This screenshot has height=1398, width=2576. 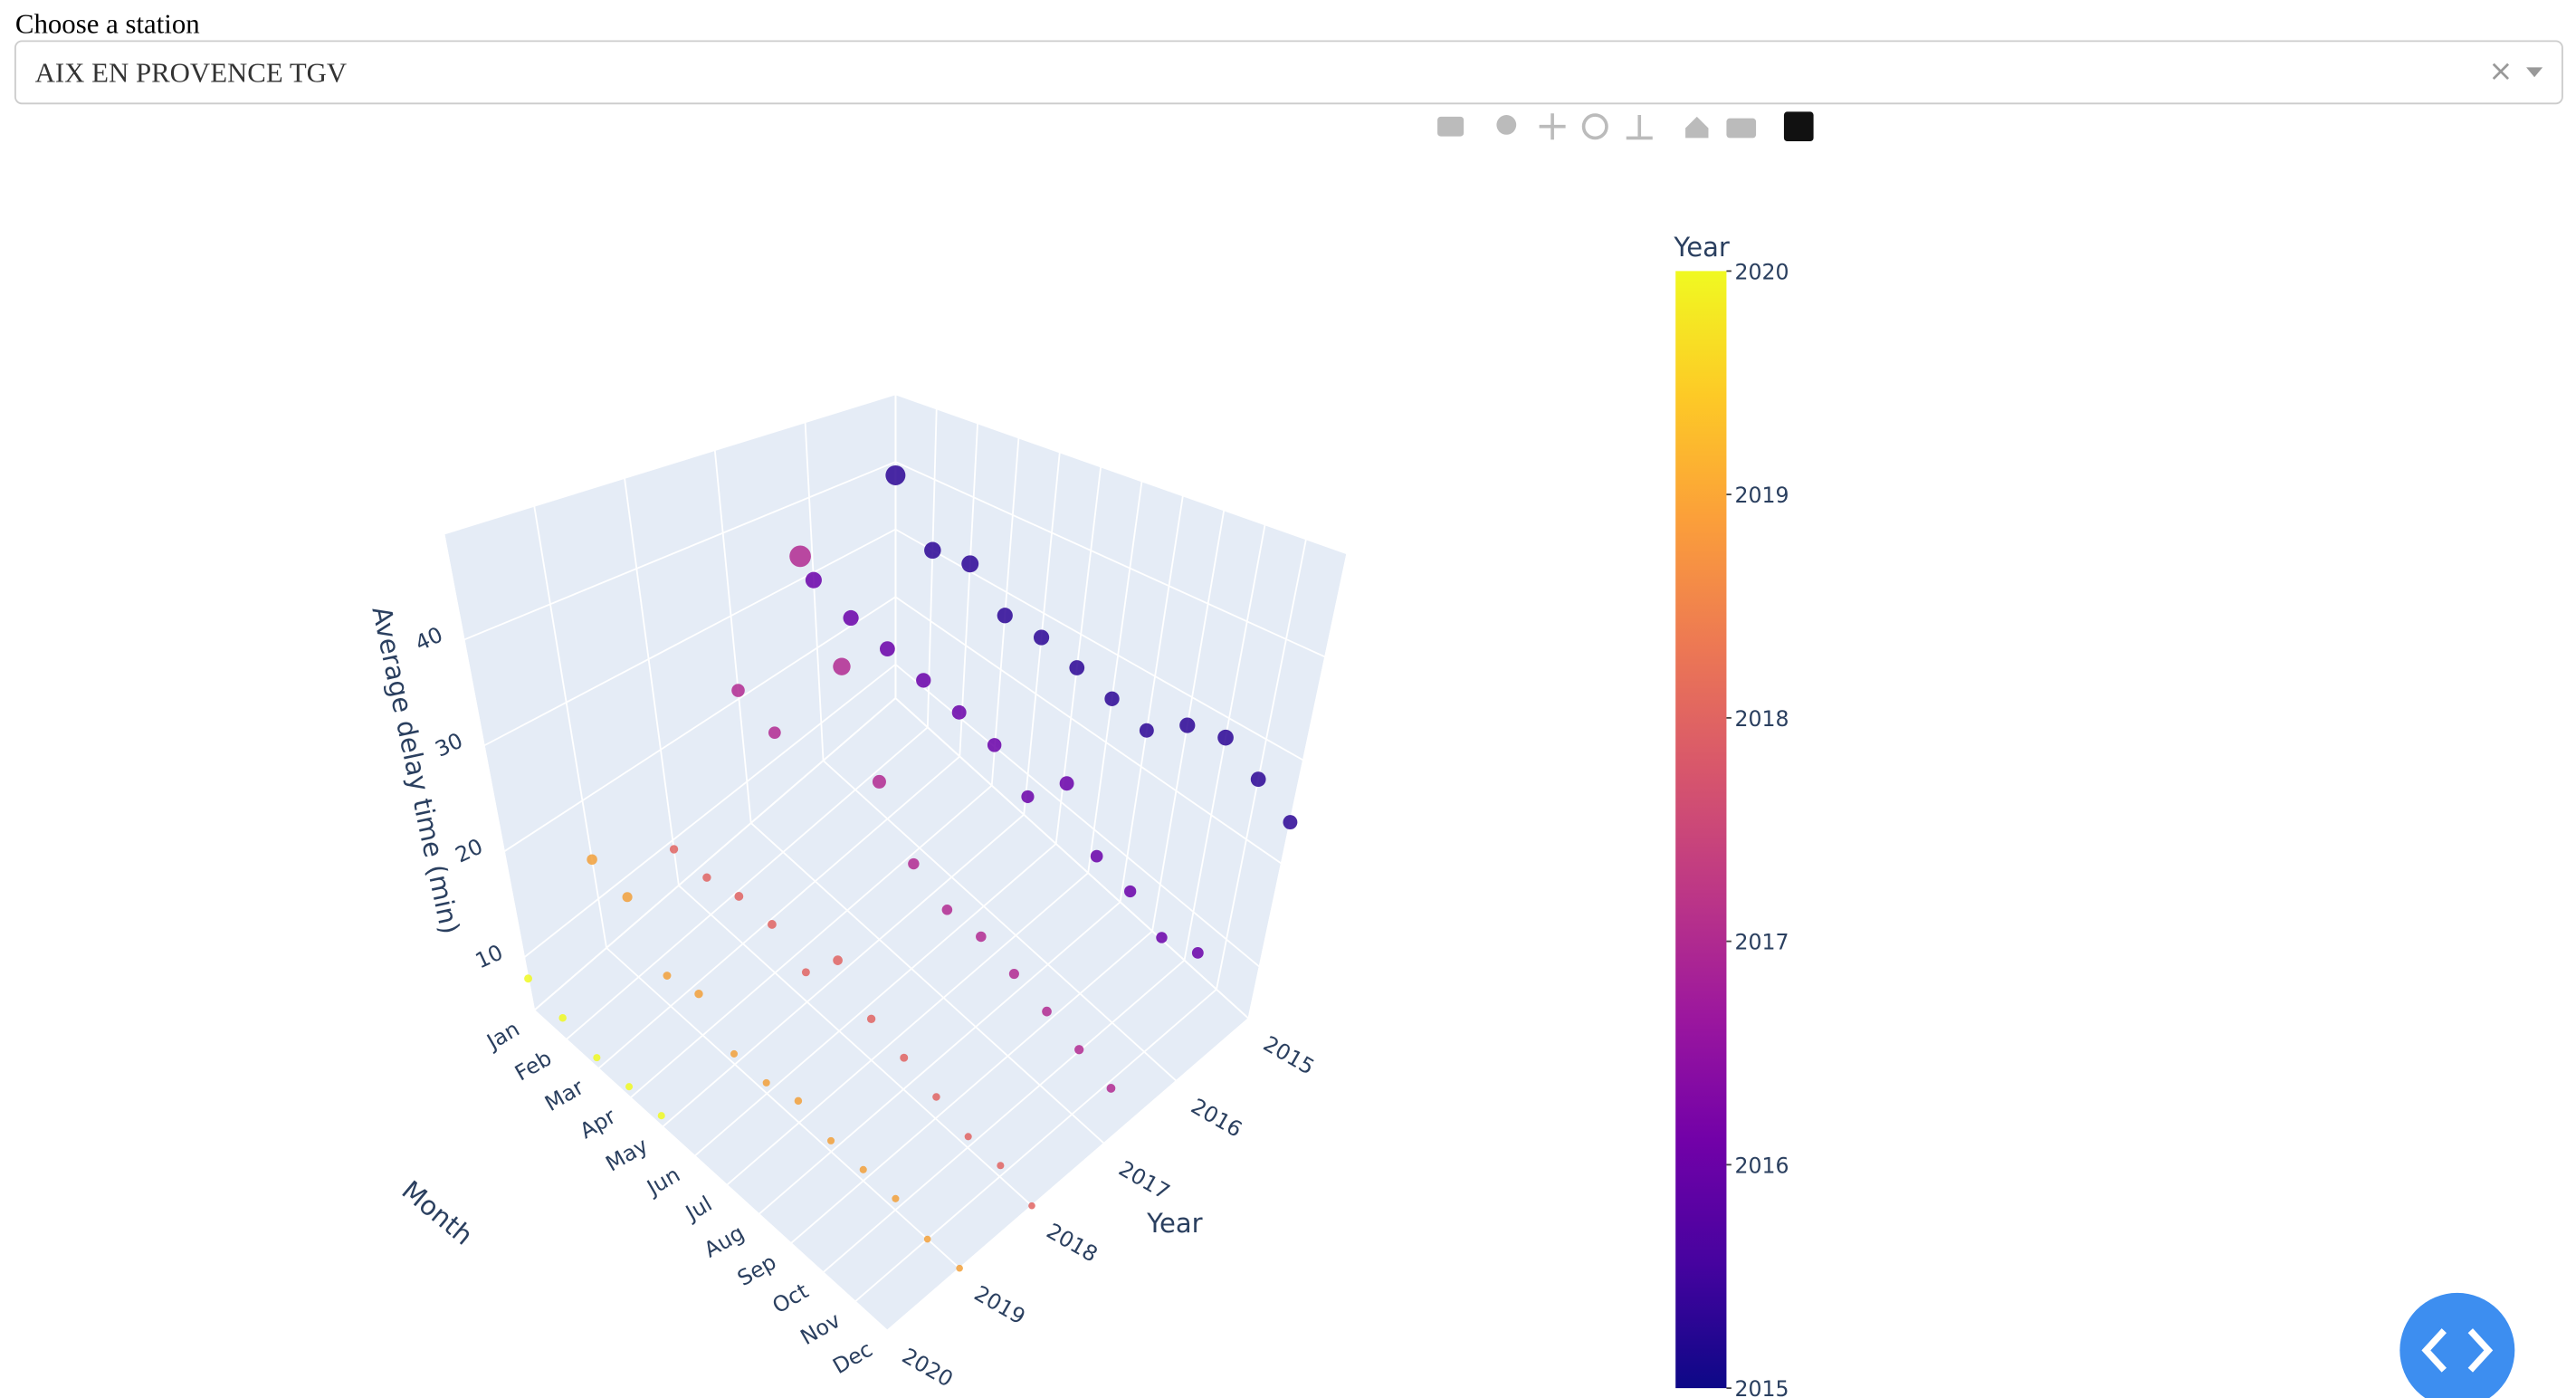 What do you see at coordinates (662, 1182) in the screenshot?
I see `x-tick-label: Jun` at bounding box center [662, 1182].